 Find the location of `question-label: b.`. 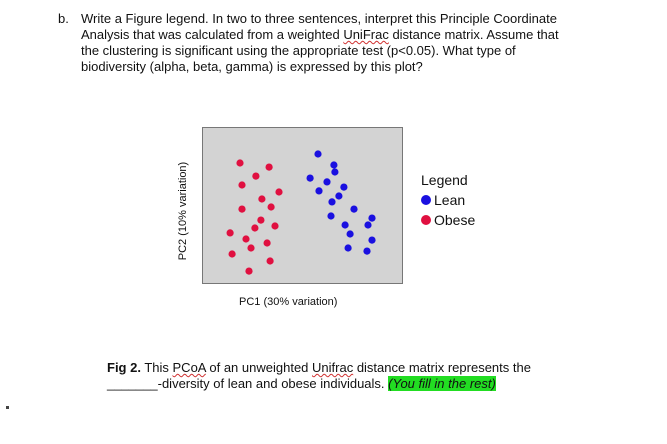

question-label: b. is located at coordinates (63, 18).